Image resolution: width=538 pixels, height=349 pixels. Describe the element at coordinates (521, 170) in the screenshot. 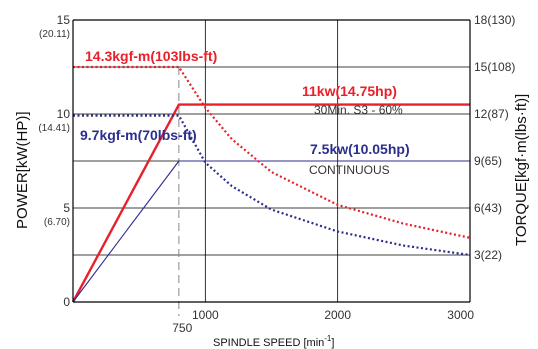

I see `y-axis-title-right: TORQUE[kgf·m(lbs·ft)]` at that location.